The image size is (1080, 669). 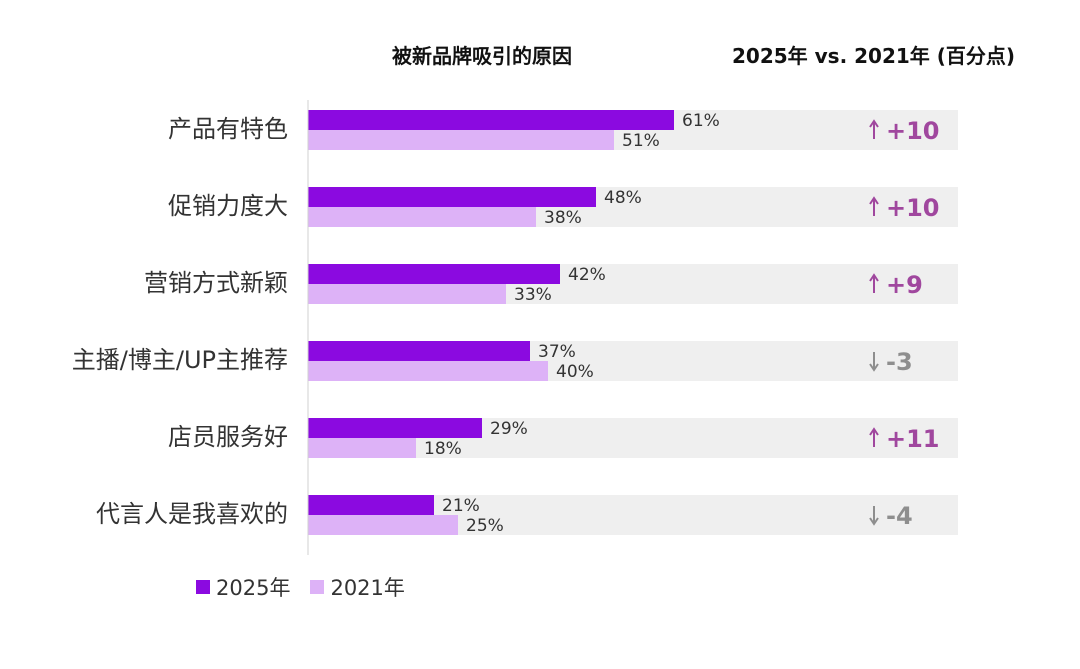 What do you see at coordinates (575, 372) in the screenshot?
I see `data-label-2021: 40%` at bounding box center [575, 372].